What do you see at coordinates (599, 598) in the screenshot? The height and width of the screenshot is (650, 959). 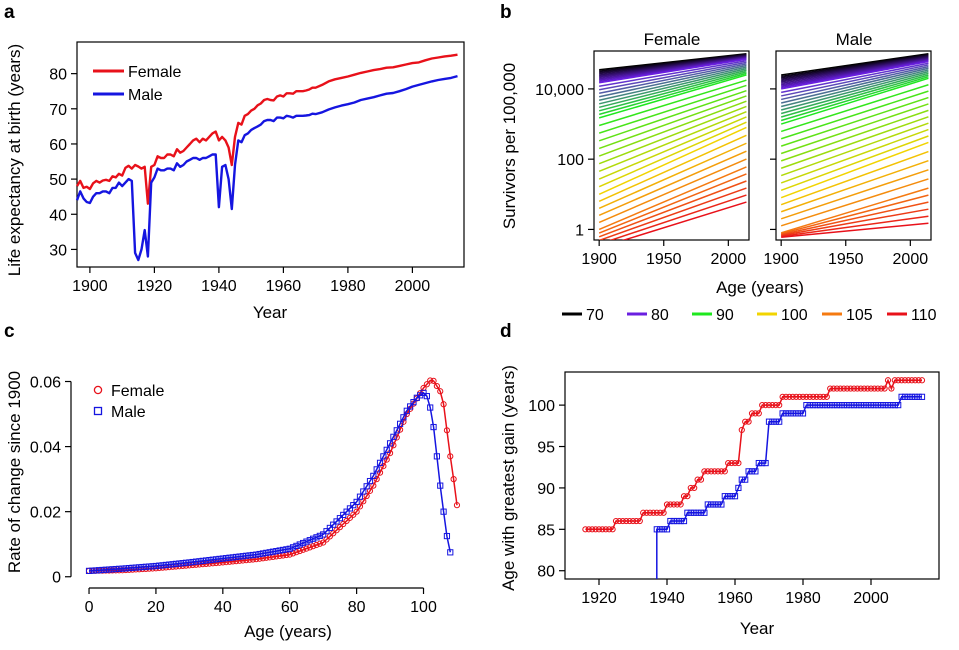 I see `x-tick-label: 1920` at bounding box center [599, 598].